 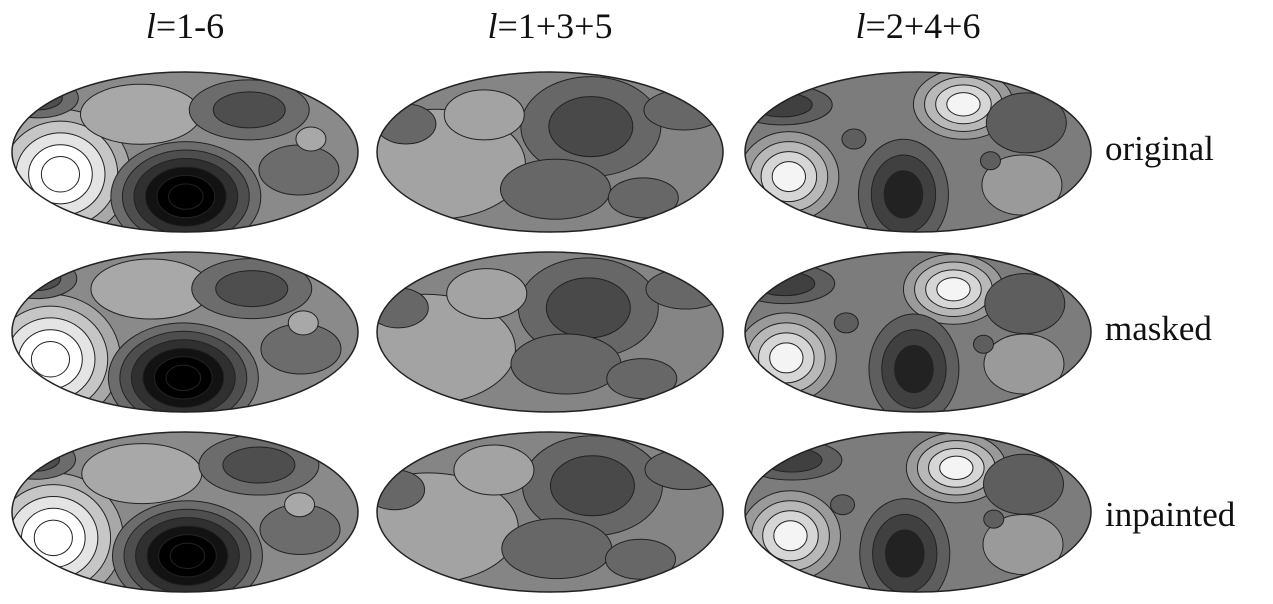 I want to click on row-label: original, so click(x=1159, y=148).